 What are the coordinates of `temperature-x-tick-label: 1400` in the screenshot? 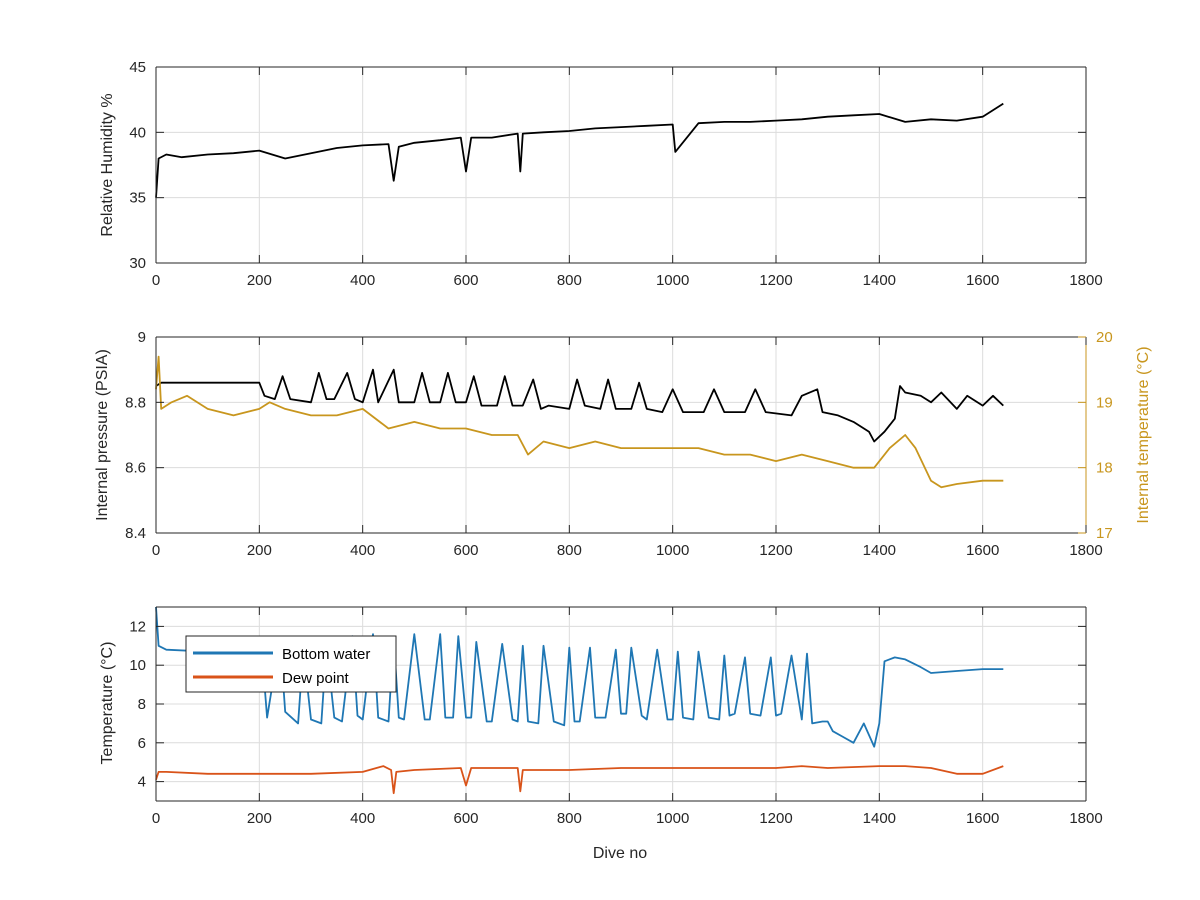 It's located at (879, 818).